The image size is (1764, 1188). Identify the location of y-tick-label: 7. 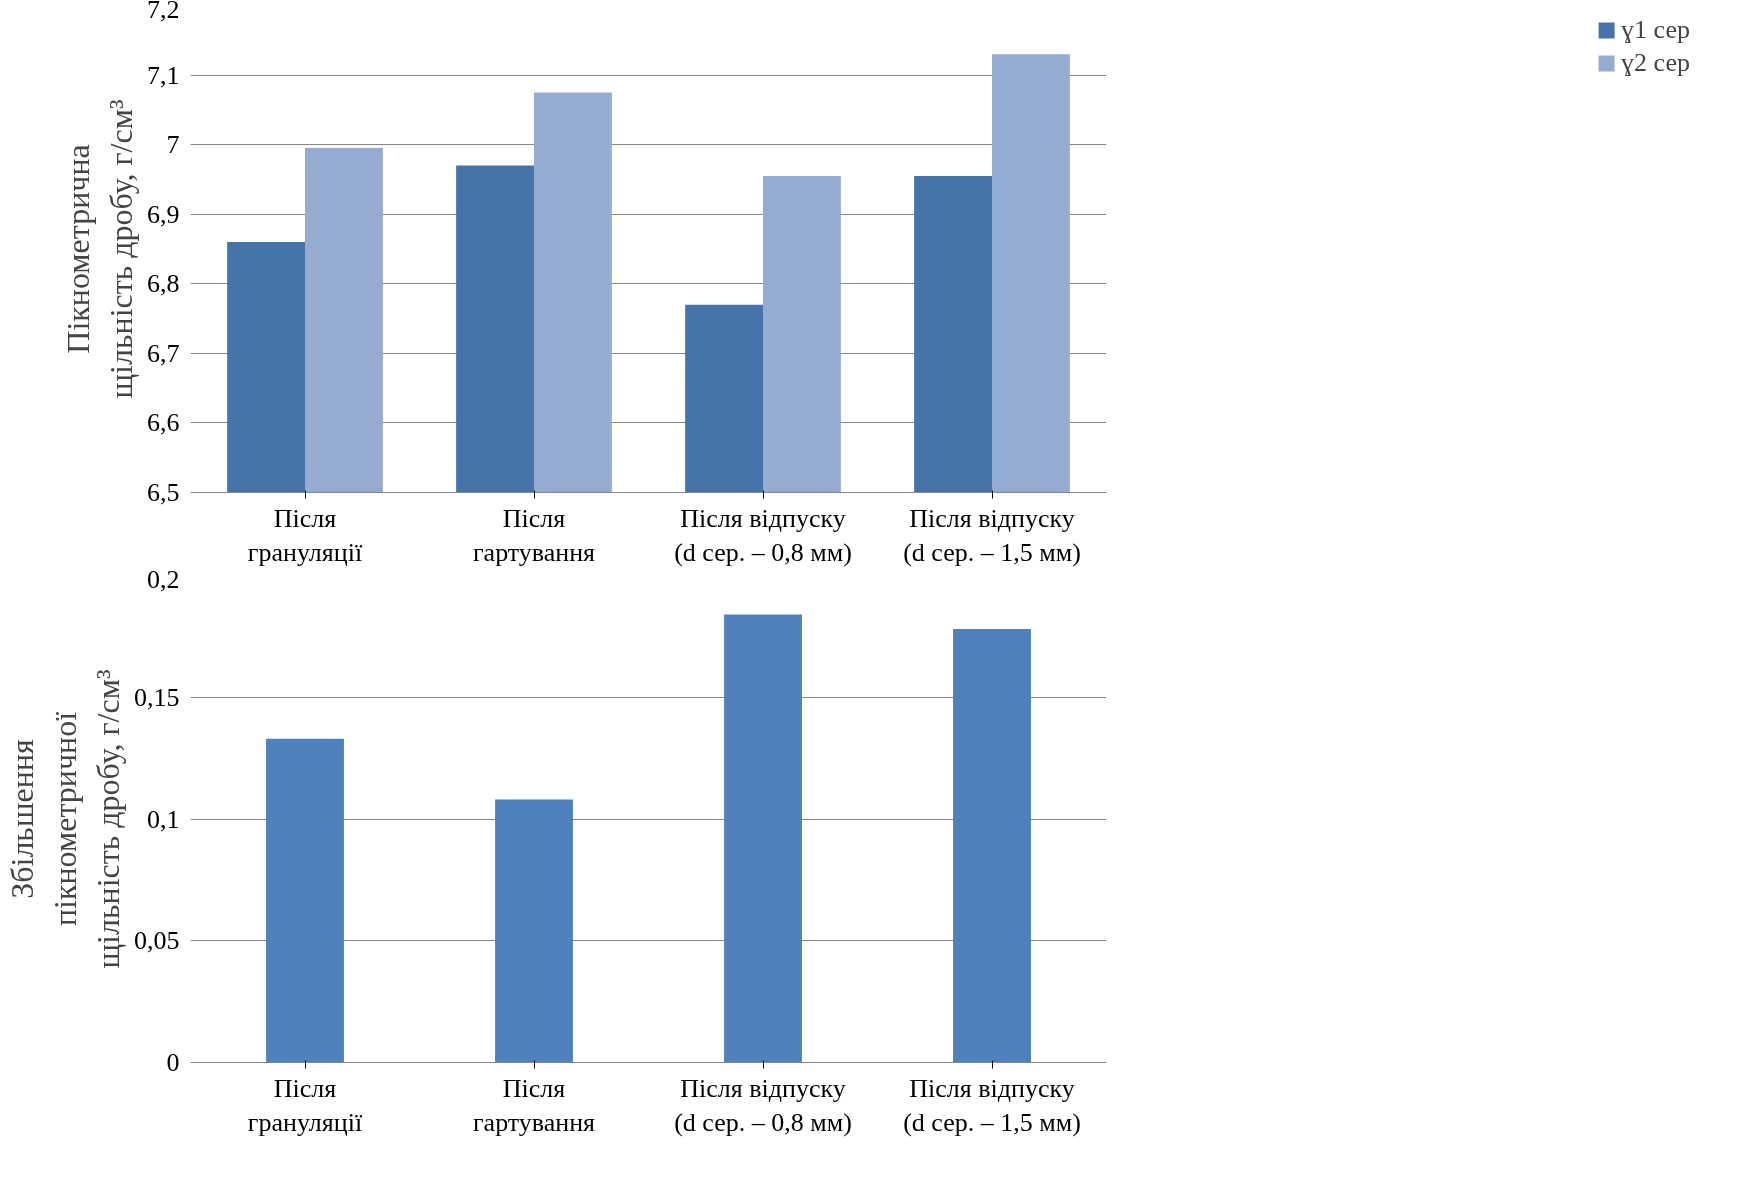
(173, 145).